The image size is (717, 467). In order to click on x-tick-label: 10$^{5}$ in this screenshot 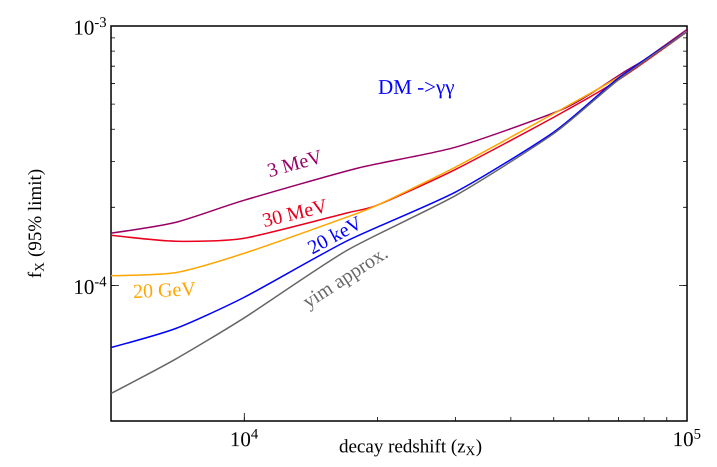, I will do `click(687, 437)`.